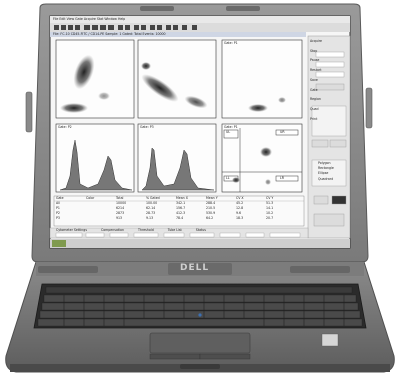 This screenshot has height=386, width=400. What do you see at coordinates (200, 19) in the screenshot?
I see `menu-bar` at bounding box center [200, 19].